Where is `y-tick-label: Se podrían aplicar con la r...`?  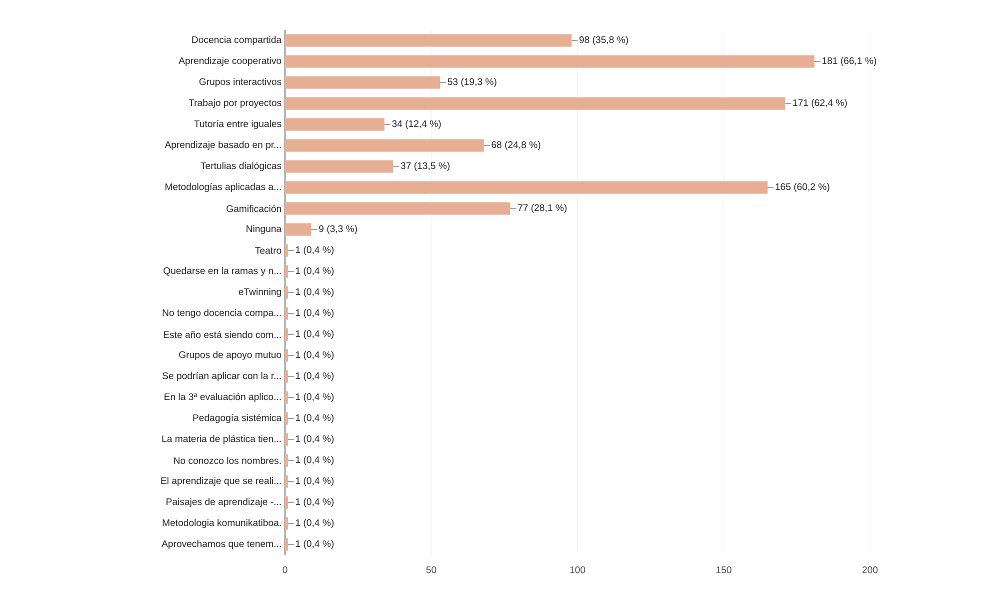 y-tick-label: Se podrían aplicar con la r... is located at coordinates (221, 377).